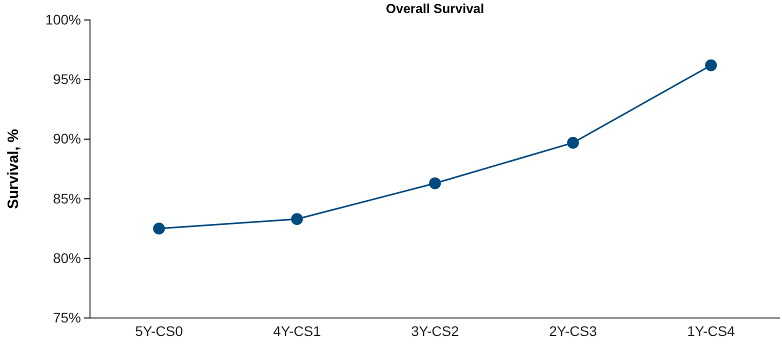 Image resolution: width=782 pixels, height=344 pixels. Describe the element at coordinates (66, 79) in the screenshot. I see `y-tick-label: 95%` at that location.